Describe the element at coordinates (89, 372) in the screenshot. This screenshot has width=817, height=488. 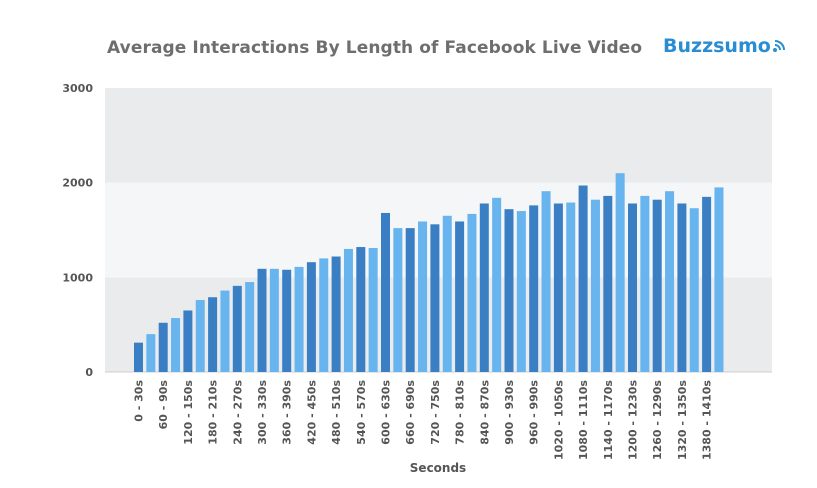
I see `y-tick-label: 0` at that location.